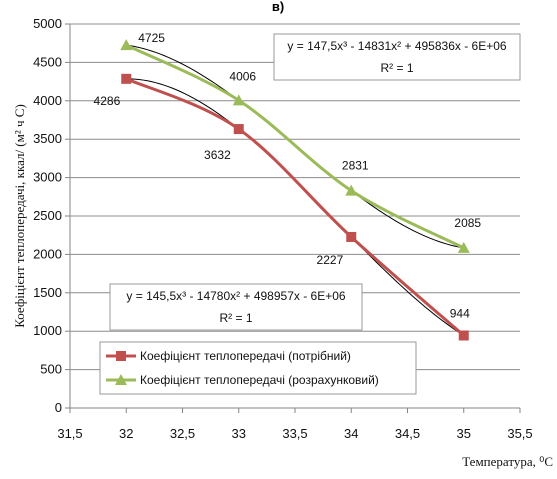 The height and width of the screenshot is (479, 557). I want to click on x-tick-label: 35, so click(464, 433).